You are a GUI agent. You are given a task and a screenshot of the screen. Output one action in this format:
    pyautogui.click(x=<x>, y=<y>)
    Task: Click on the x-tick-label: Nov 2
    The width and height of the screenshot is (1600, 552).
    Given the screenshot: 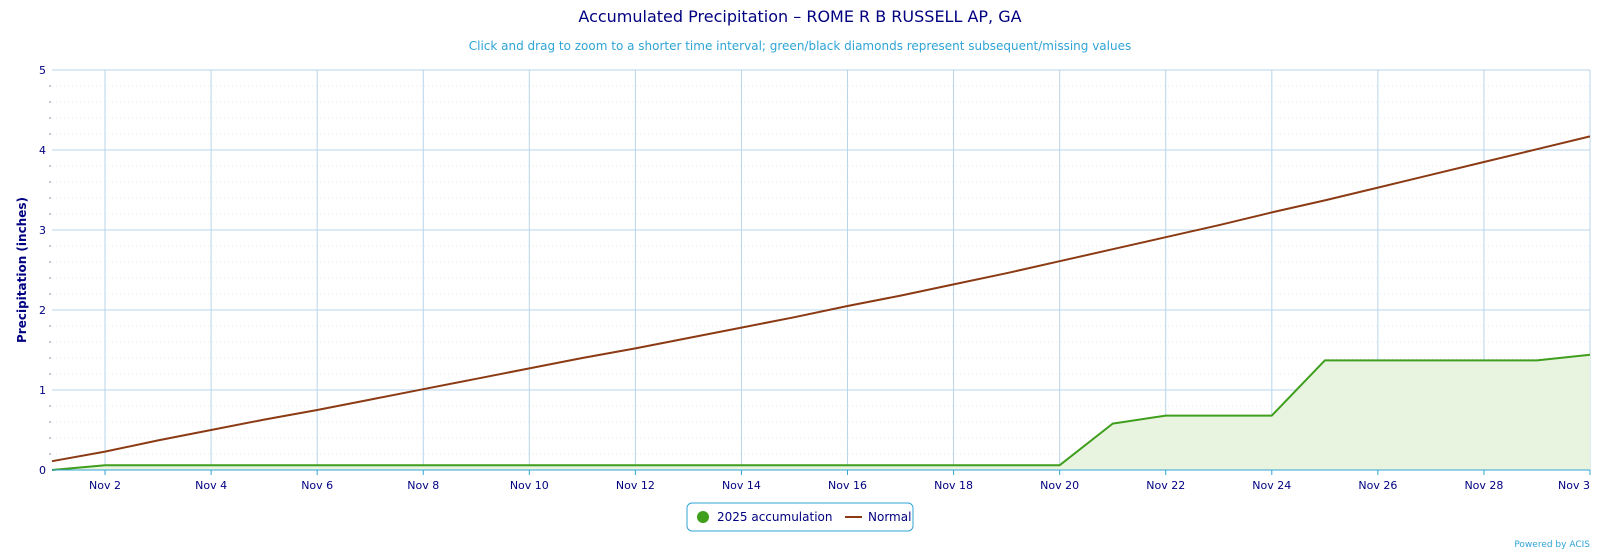 What is the action you would take?
    pyautogui.click(x=105, y=485)
    